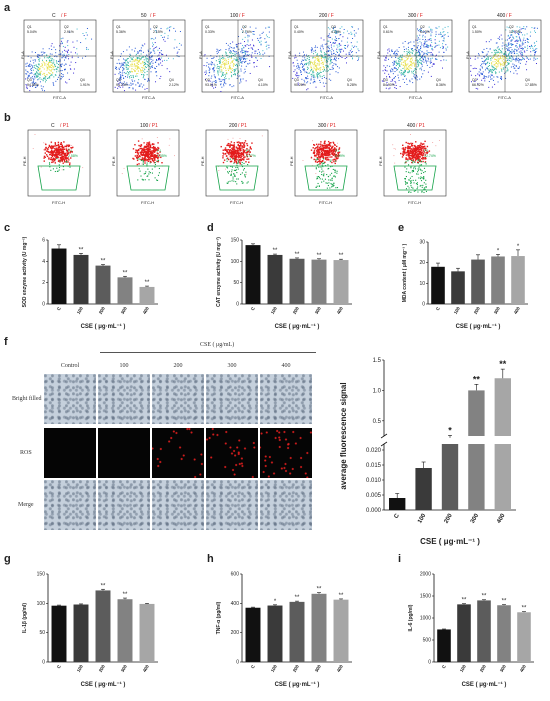  What do you see at coordinates (207, 27) in the screenshot?
I see `quad-name: Q1` at bounding box center [207, 27].